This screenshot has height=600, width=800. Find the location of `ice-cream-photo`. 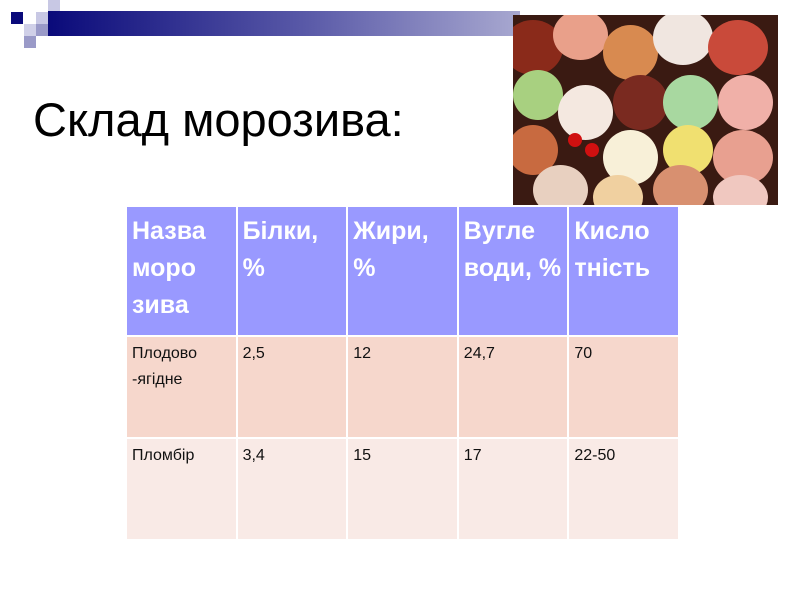

ice-cream-photo is located at coordinates (645, 110).